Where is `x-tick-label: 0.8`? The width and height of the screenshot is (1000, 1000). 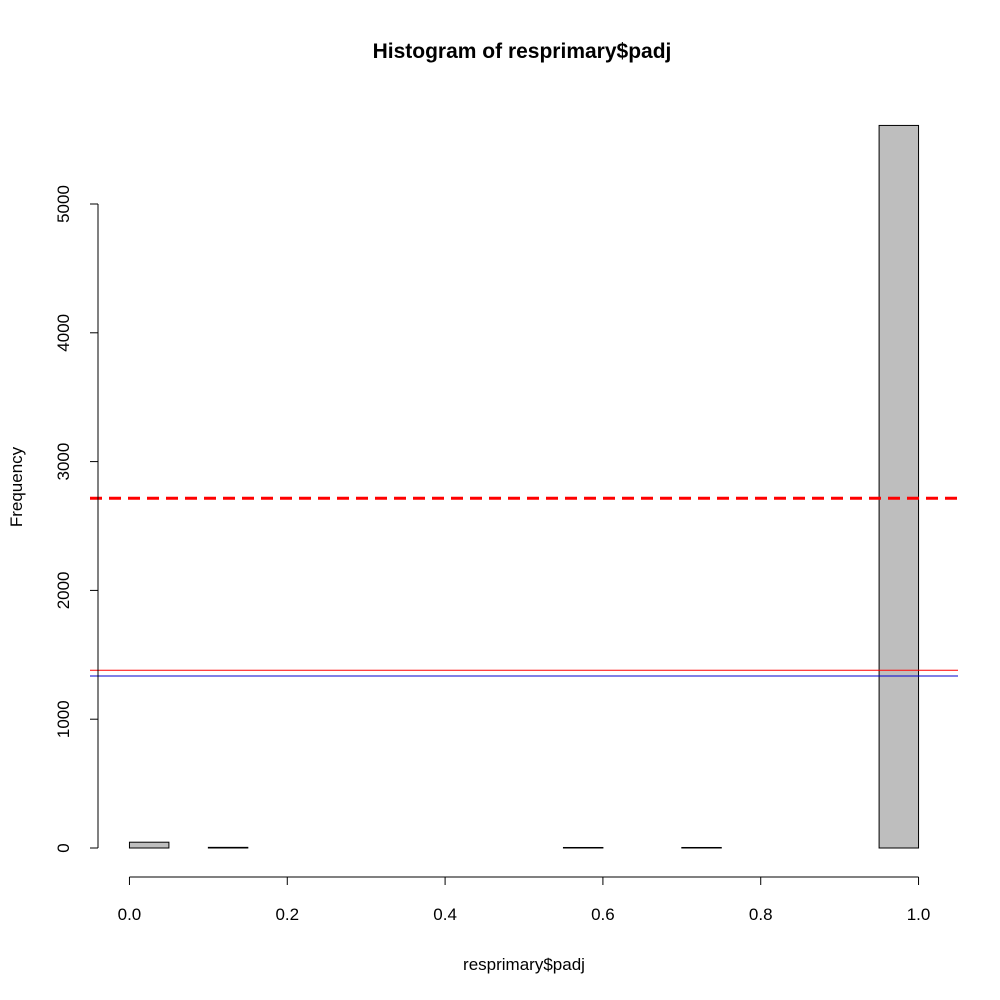 x-tick-label: 0.8 is located at coordinates (761, 914).